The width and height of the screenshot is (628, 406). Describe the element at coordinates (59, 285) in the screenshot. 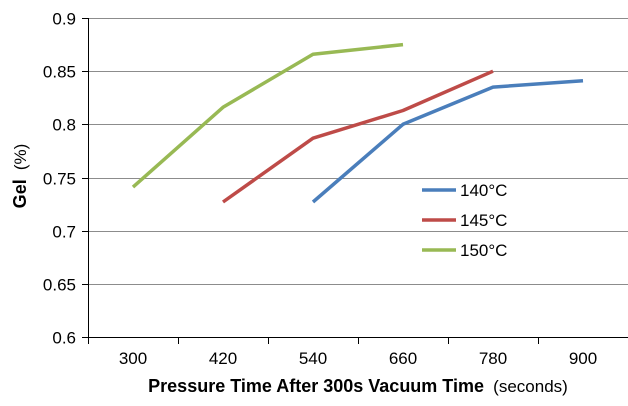

I see `y-tick-label: 0.65` at that location.